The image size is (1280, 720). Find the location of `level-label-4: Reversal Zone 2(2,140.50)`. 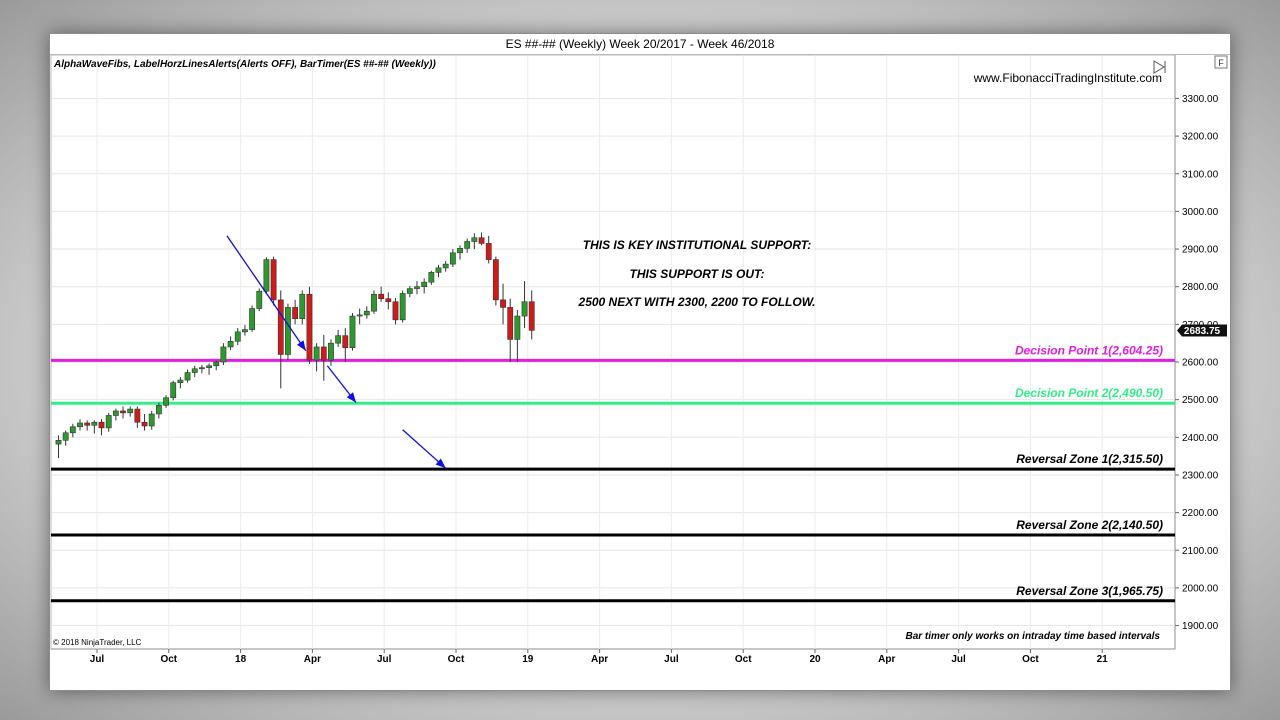

level-label-4: Reversal Zone 2(2,140.50) is located at coordinates (1089, 525).